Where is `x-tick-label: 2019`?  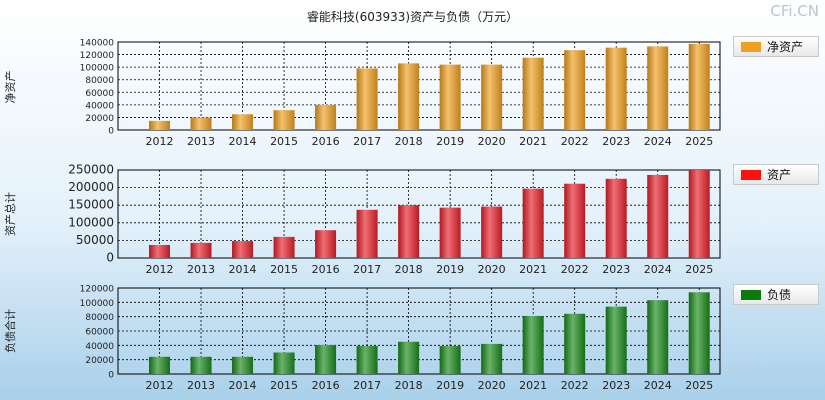 x-tick-label: 2019 is located at coordinates (450, 269).